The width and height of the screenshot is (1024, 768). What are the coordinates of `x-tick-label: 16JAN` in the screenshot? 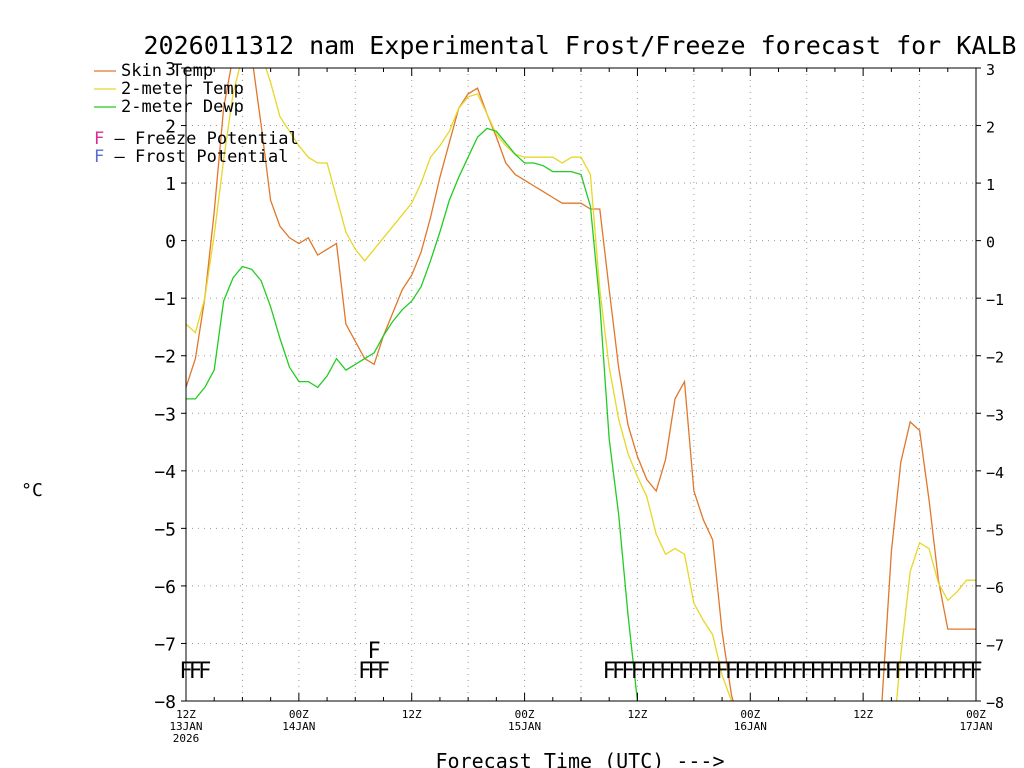 It's located at (750, 726).